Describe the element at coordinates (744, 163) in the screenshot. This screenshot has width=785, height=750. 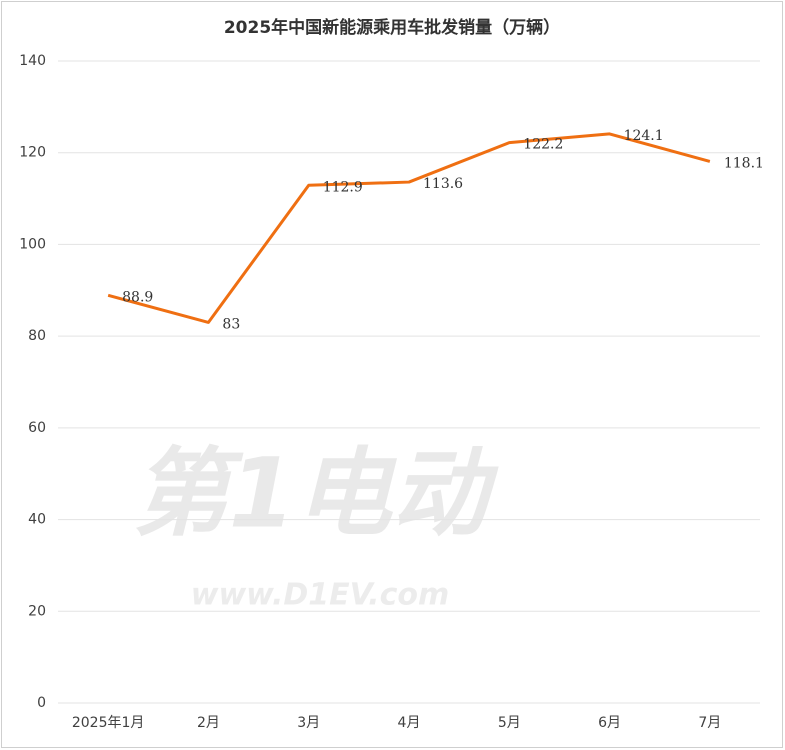
I see `data-label: 118.1` at that location.